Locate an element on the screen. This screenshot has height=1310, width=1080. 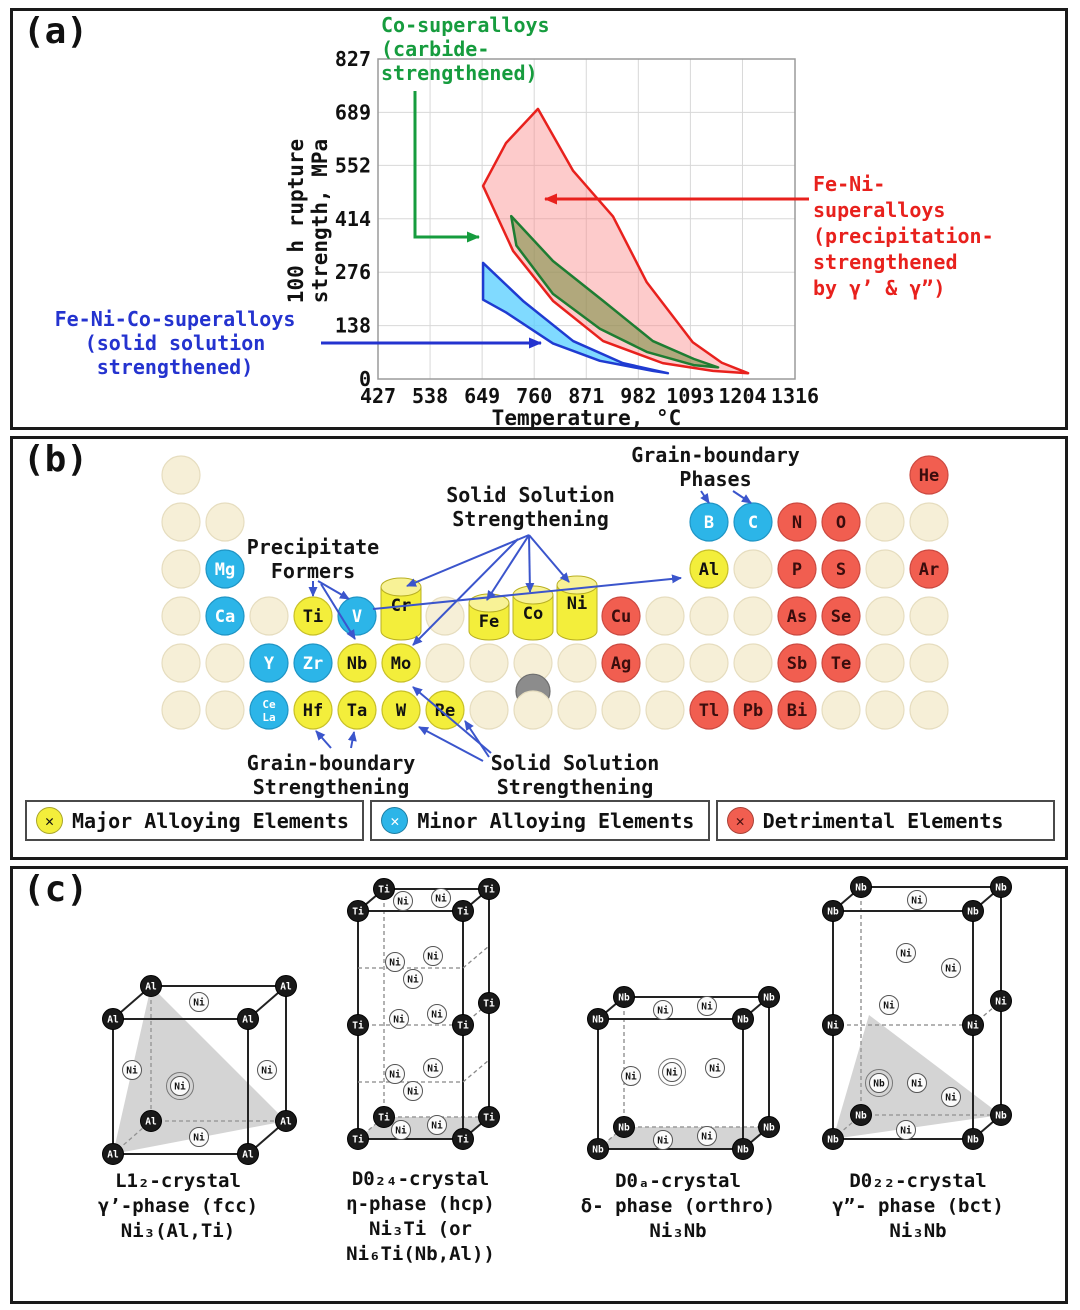
shaded-plane is located at coordinates (683, 1138).